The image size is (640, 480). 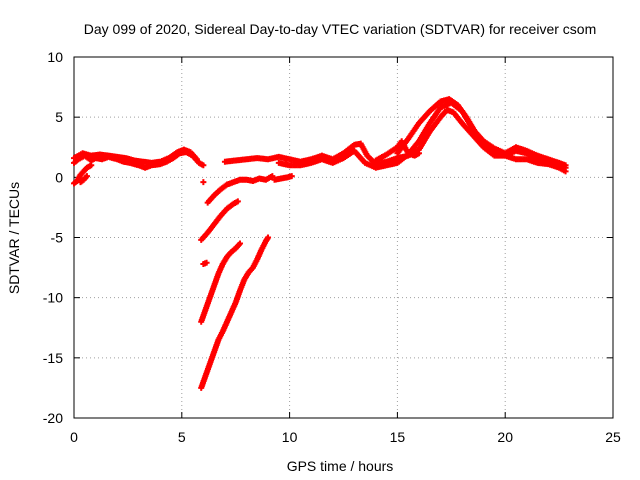 I want to click on x-tick-label: 15, so click(x=398, y=437).